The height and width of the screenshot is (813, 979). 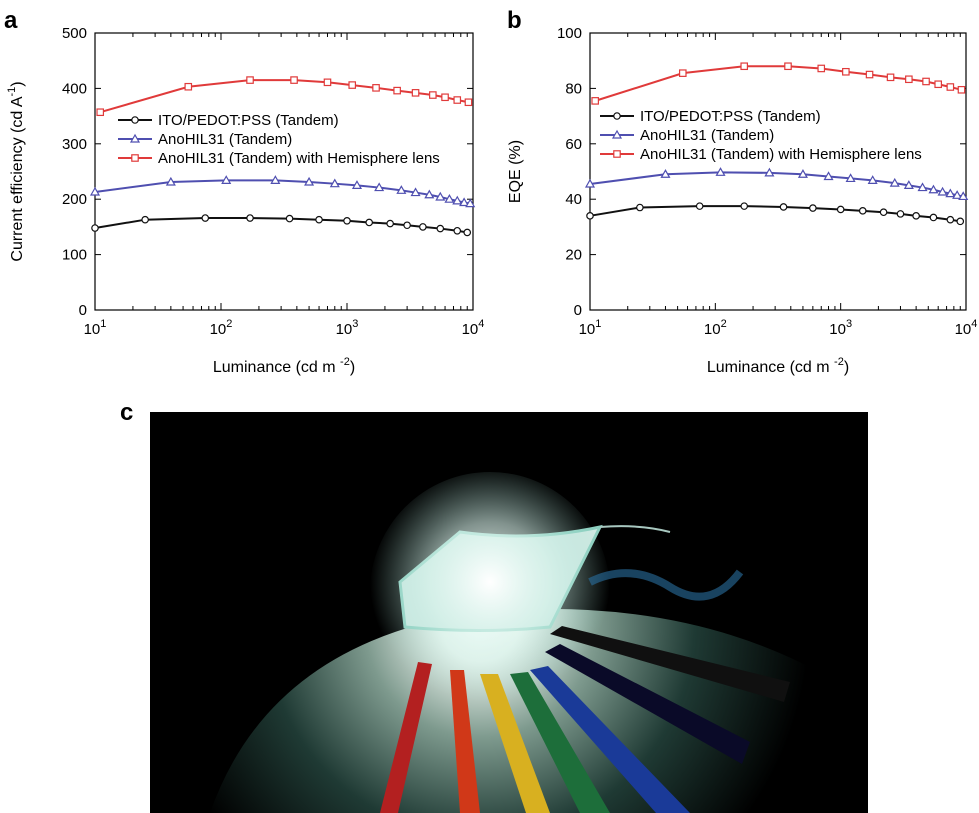 I want to click on y-tick-label: 20, so click(x=573, y=255).